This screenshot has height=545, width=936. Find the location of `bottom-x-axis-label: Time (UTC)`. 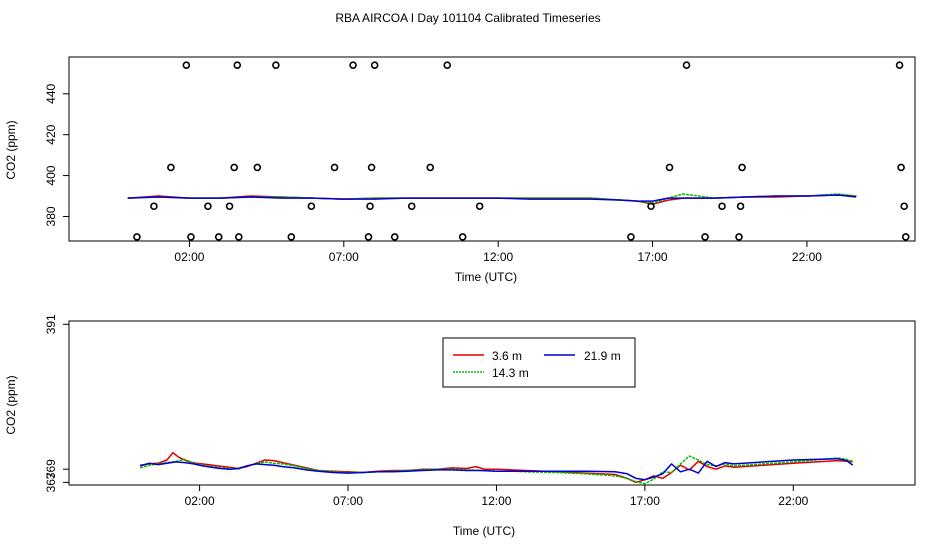

bottom-x-axis-label: Time (UTC) is located at coordinates (484, 531).